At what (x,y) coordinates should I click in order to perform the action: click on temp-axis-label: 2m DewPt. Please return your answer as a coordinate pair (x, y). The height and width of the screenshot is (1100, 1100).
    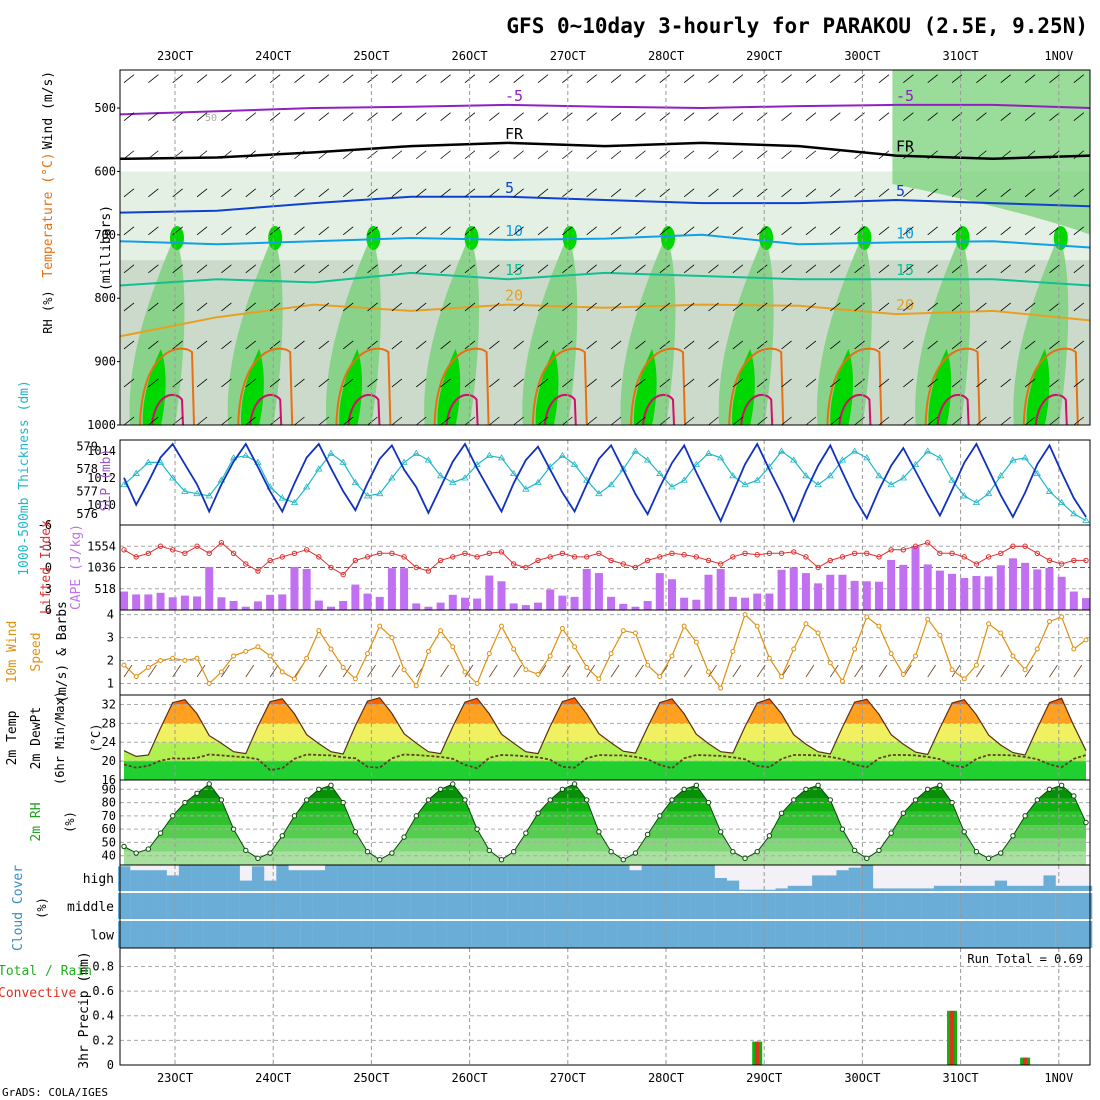
    Looking at the image, I should click on (36, 738).